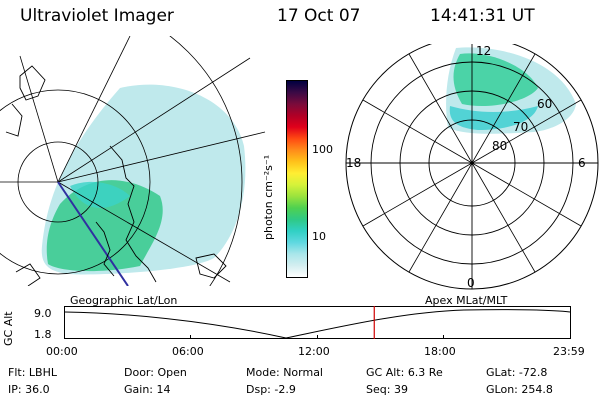 This screenshot has height=400, width=600. I want to click on mlt-label-6: 6, so click(582, 163).